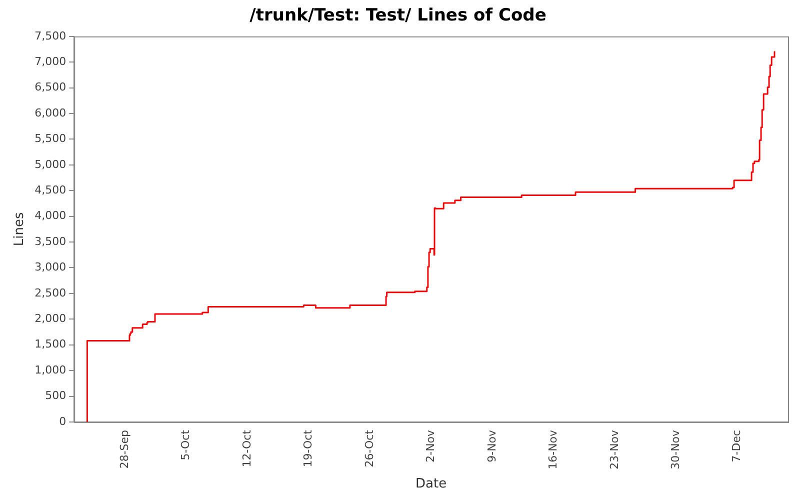 The image size is (800, 500). Describe the element at coordinates (50, 189) in the screenshot. I see `y-tick-label: 4,500` at that location.